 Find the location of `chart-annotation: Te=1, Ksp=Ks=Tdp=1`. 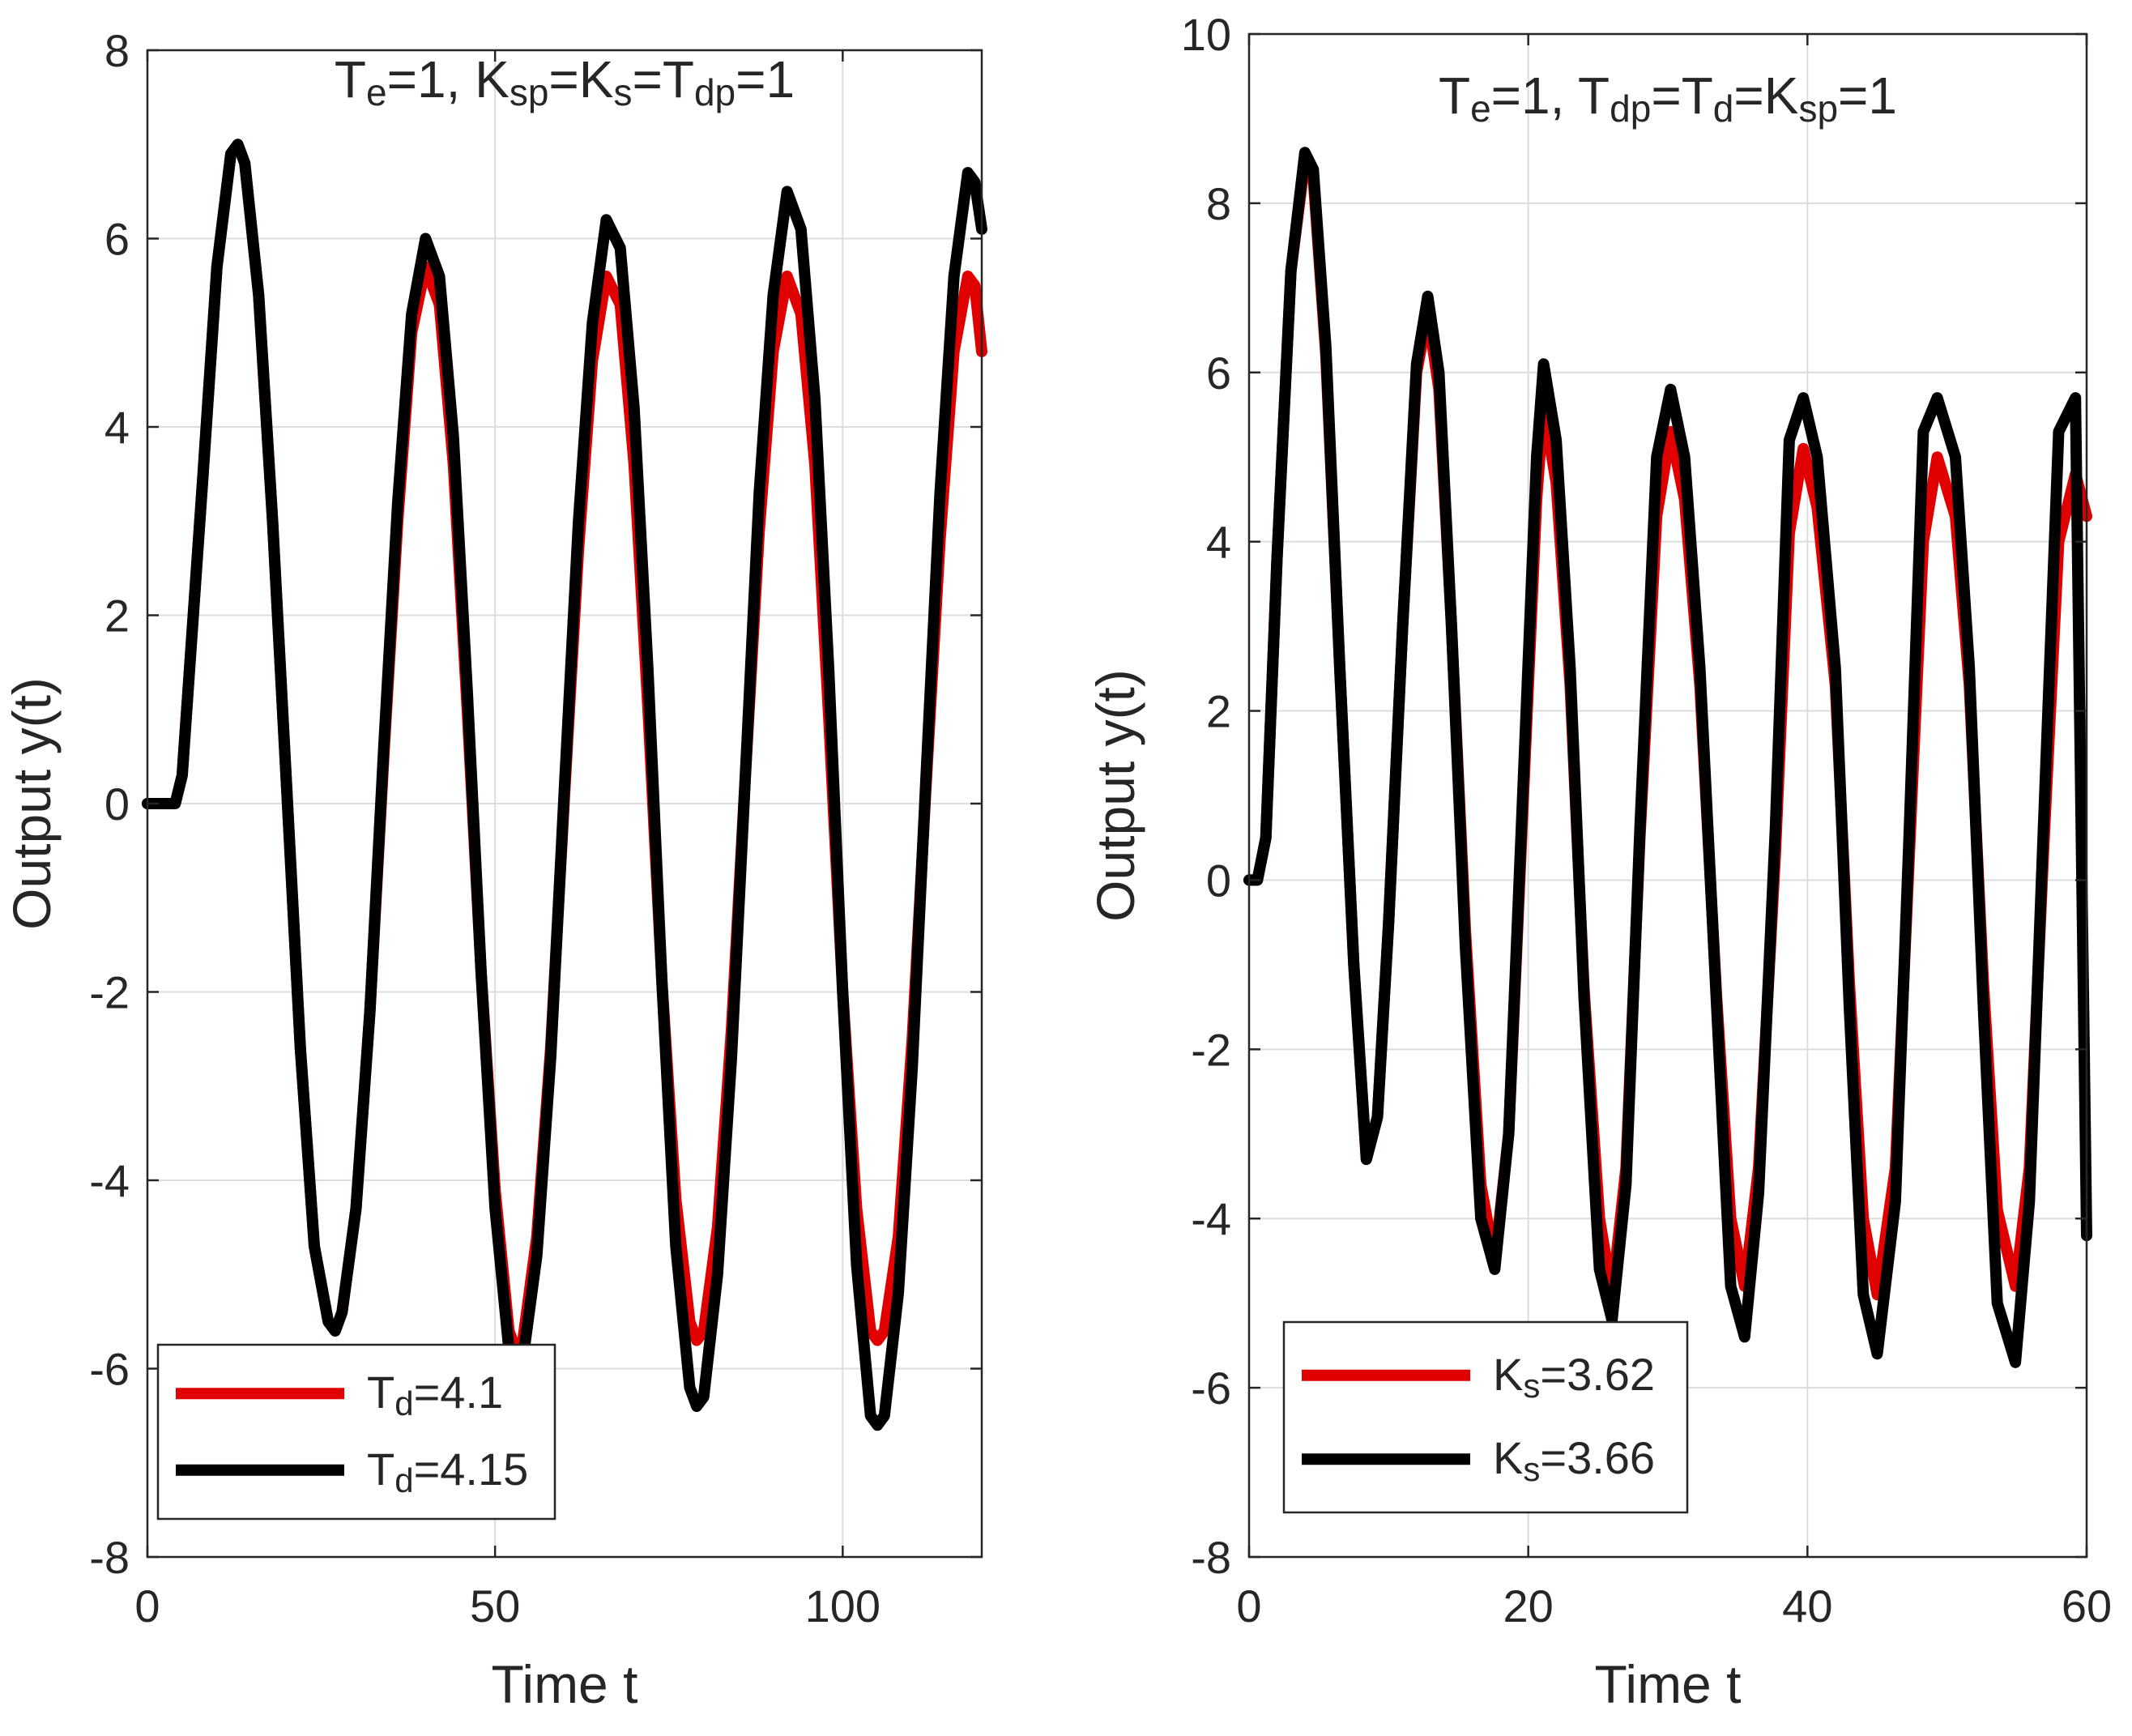

chart-annotation: Te=1, Ksp=Ks=Tdp=1 is located at coordinates (565, 81).